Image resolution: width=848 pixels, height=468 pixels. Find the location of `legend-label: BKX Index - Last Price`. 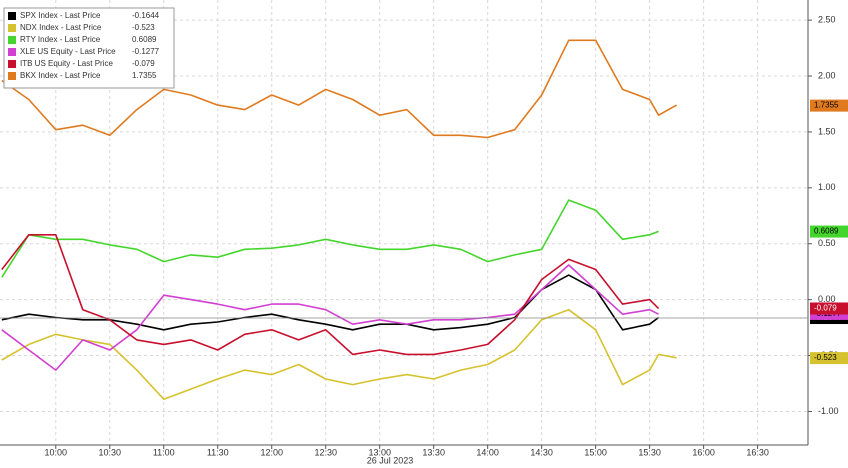

legend-label: BKX Index - Last Price is located at coordinates (60, 75).